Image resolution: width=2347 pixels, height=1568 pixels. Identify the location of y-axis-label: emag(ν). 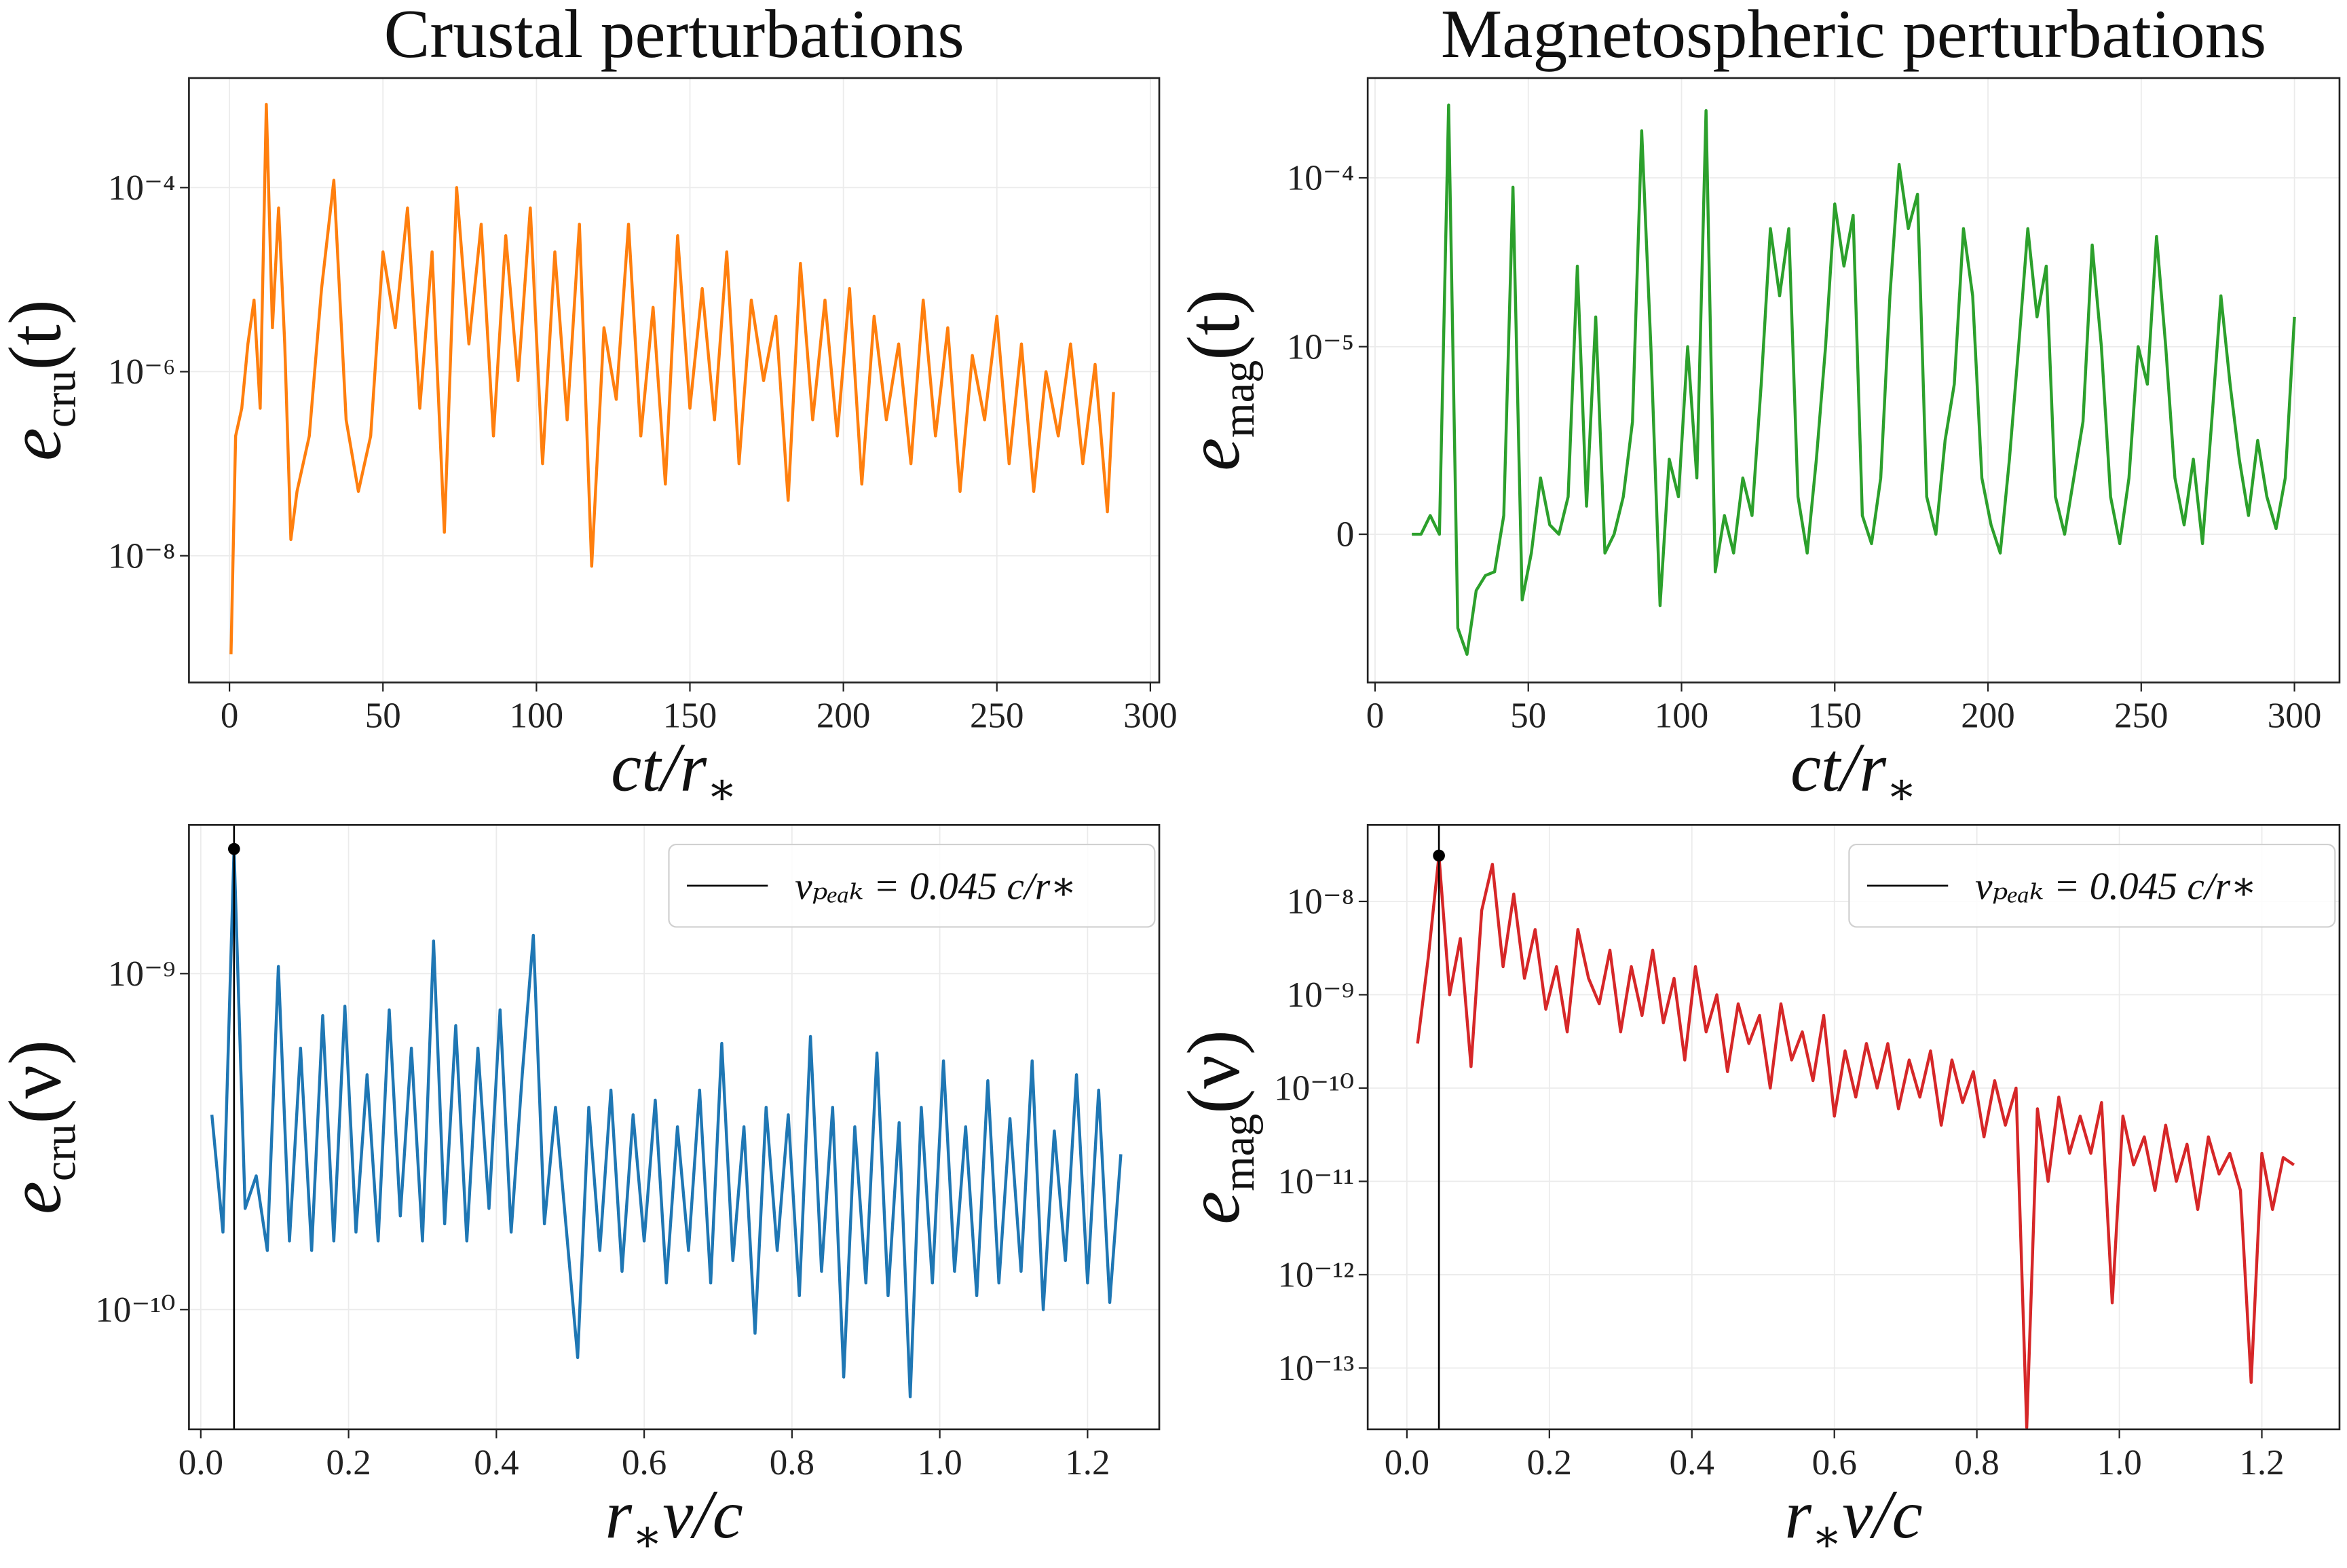
(1218, 1128).